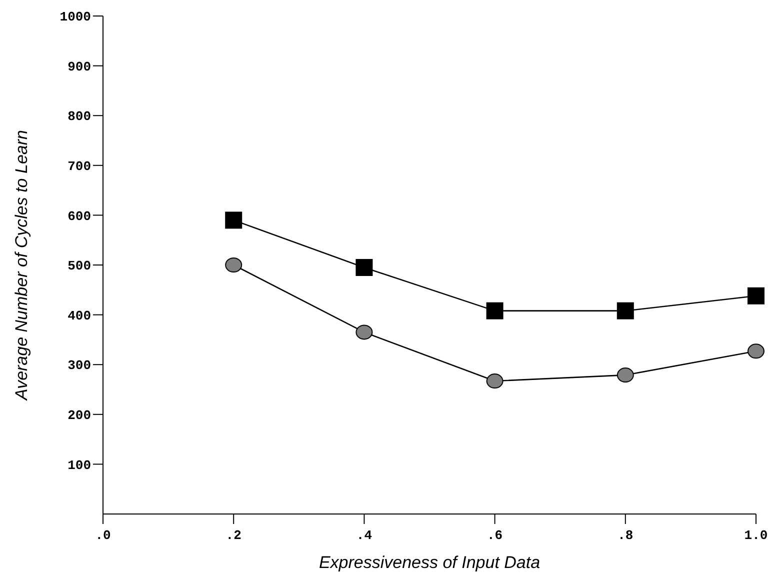 The image size is (778, 584). What do you see at coordinates (80, 166) in the screenshot?
I see `y-tick-label: 700` at bounding box center [80, 166].